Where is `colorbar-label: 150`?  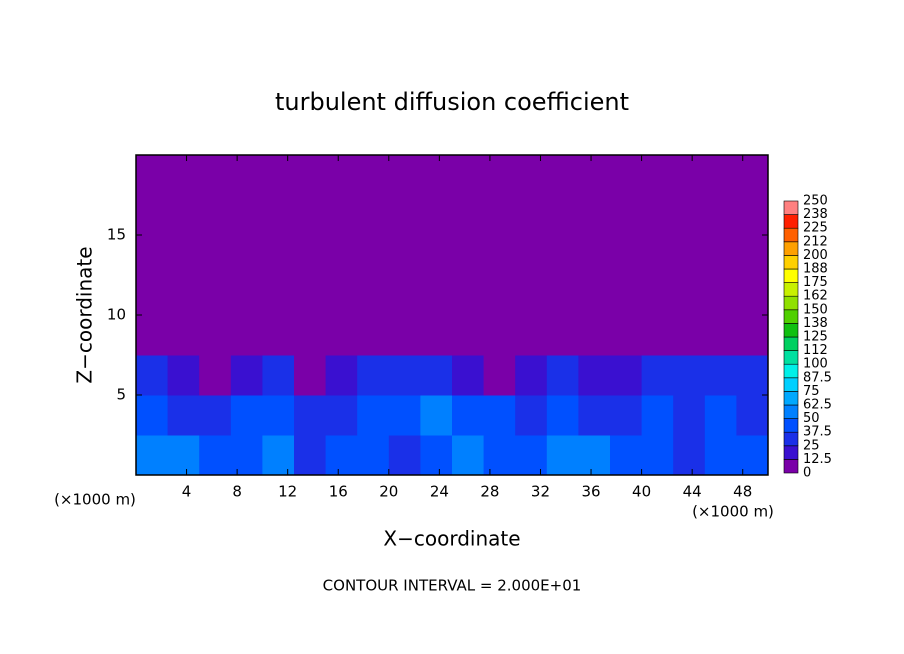
colorbar-label: 150 is located at coordinates (815, 309).